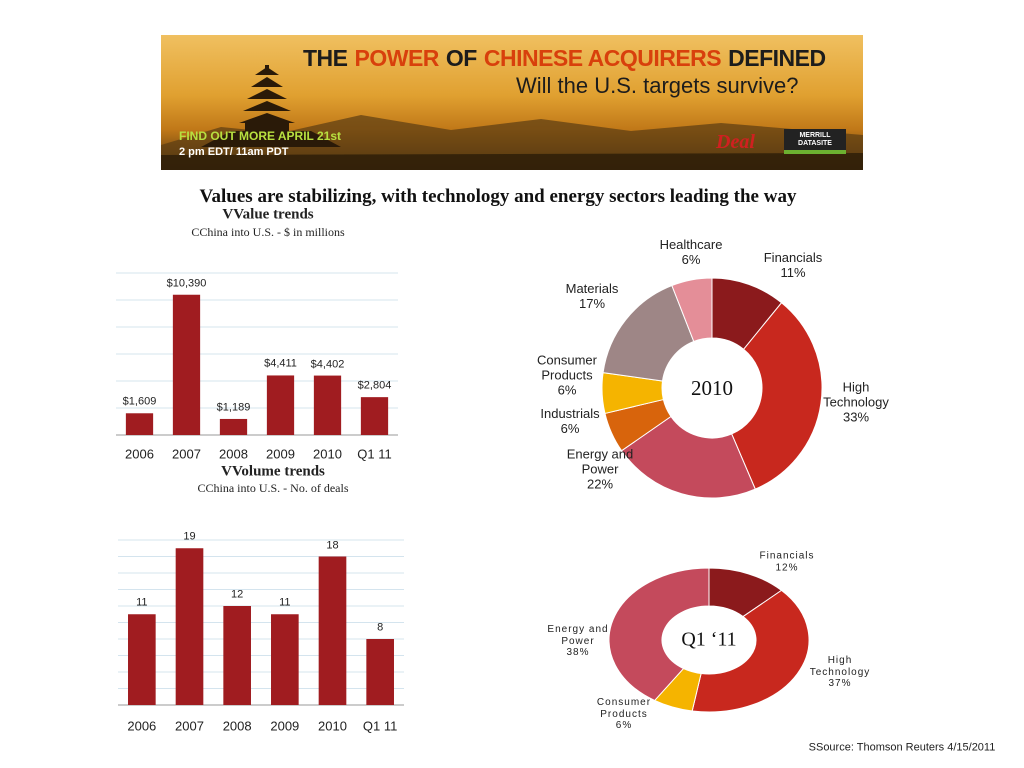 Image resolution: width=1024 pixels, height=768 pixels. What do you see at coordinates (374, 385) in the screenshot?
I see `data-label: $2,804` at bounding box center [374, 385].